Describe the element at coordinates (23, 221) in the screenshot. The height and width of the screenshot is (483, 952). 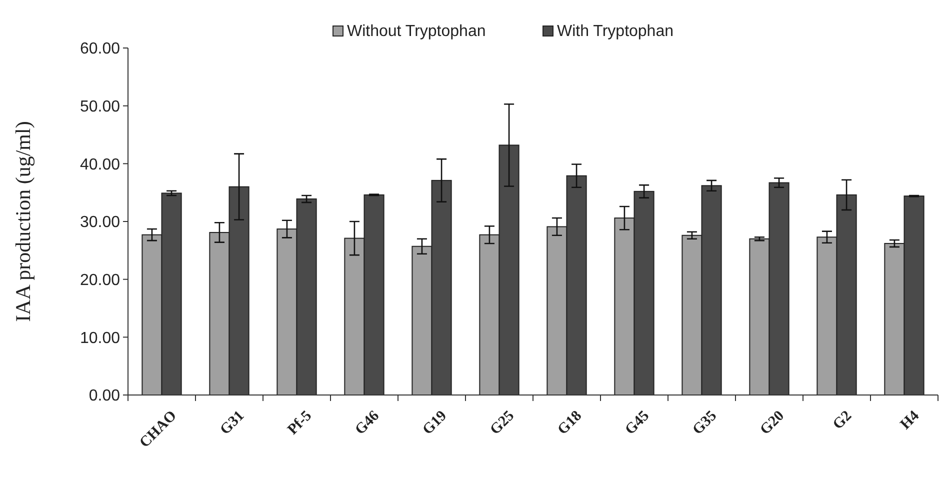
I see `y-axis-title: IAA production (ug/ml)` at that location.